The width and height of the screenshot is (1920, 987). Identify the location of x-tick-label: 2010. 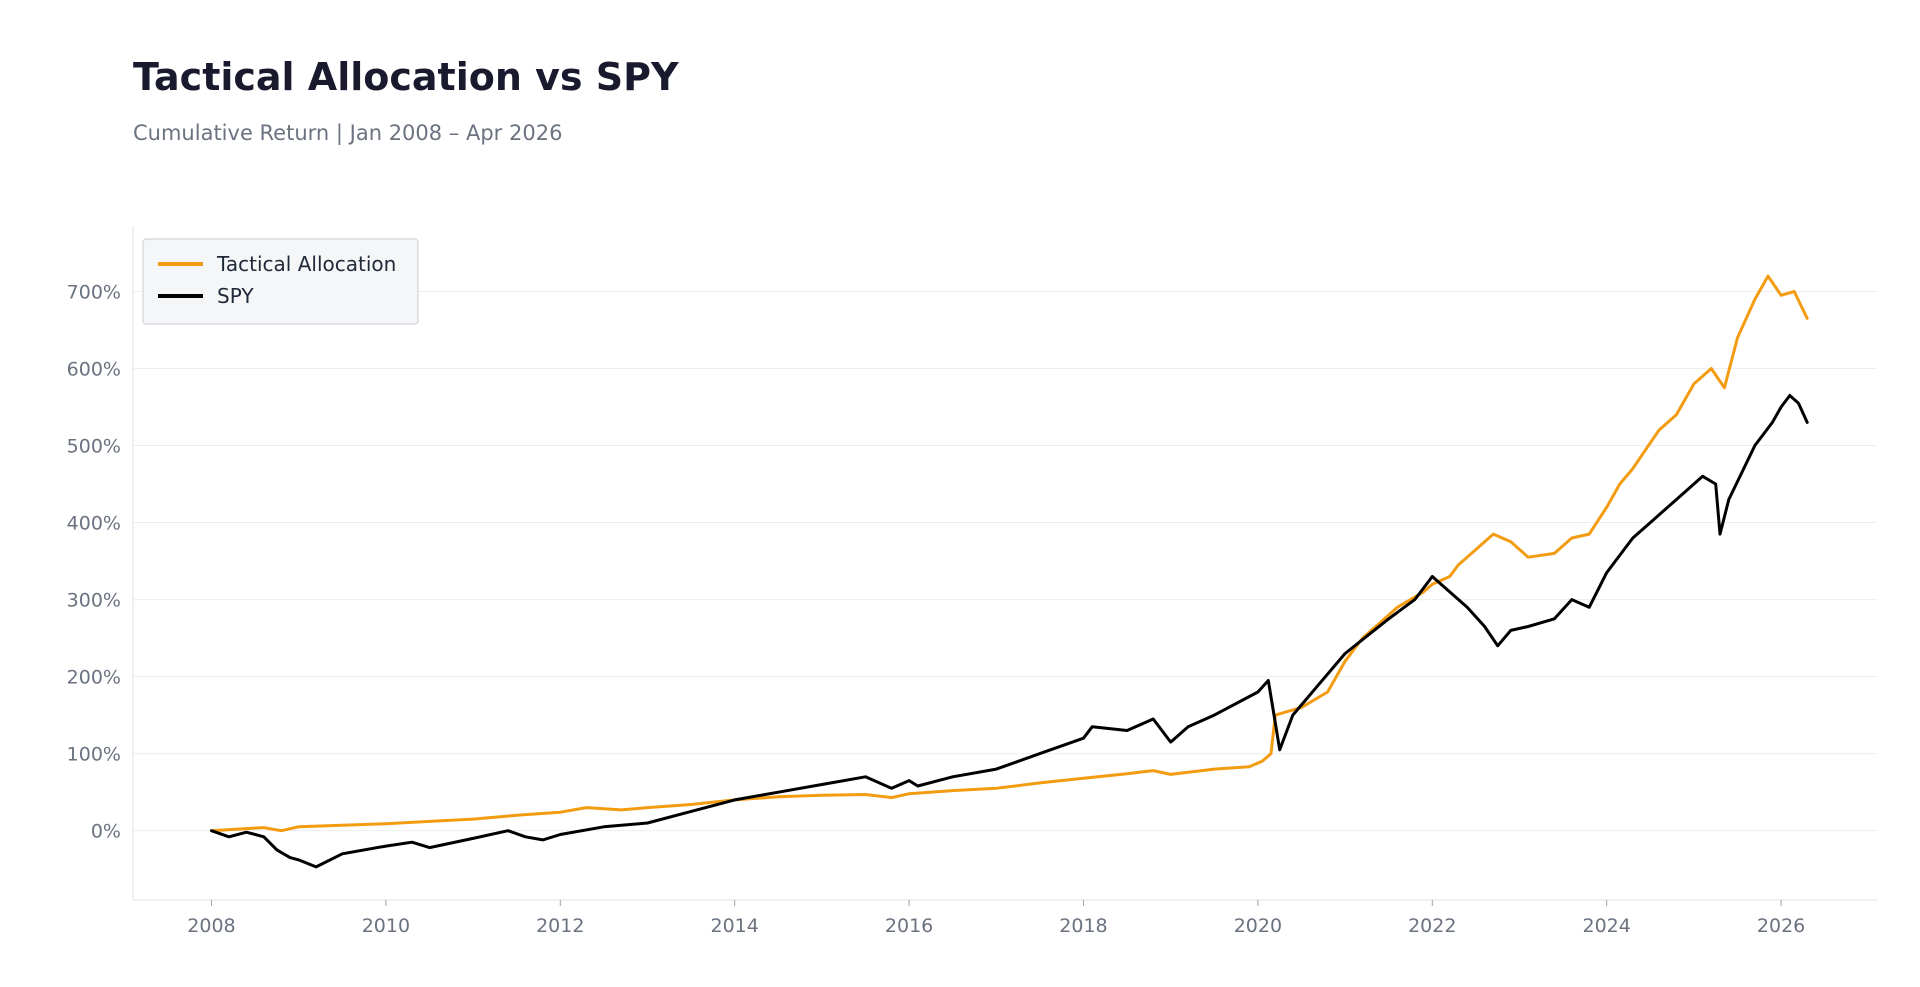
(386, 926).